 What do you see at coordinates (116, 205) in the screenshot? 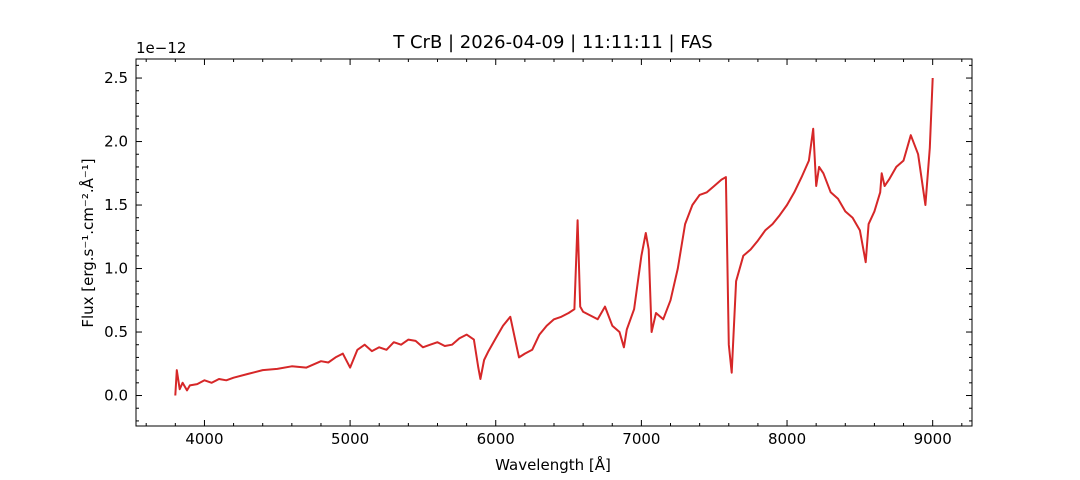
I see `y-tick-label: 1.5` at bounding box center [116, 205].